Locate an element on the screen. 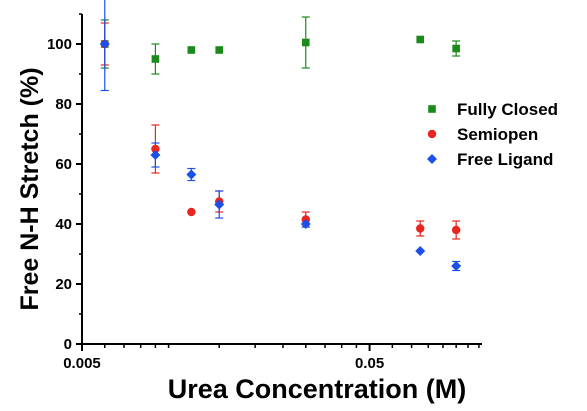  x-axis-title: Urea Concentration (M) is located at coordinates (317, 389).